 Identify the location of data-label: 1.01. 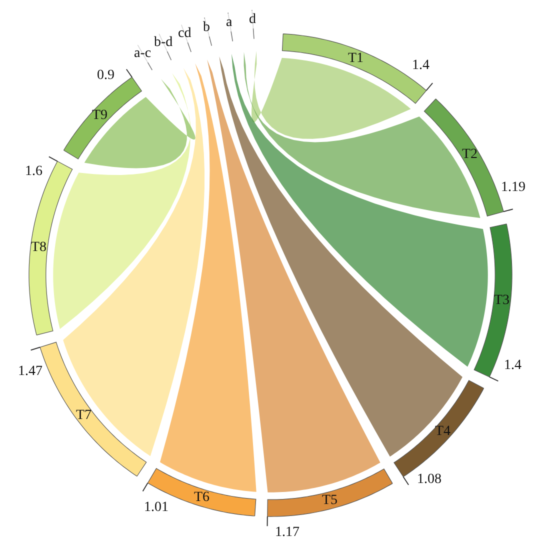
(156, 507).